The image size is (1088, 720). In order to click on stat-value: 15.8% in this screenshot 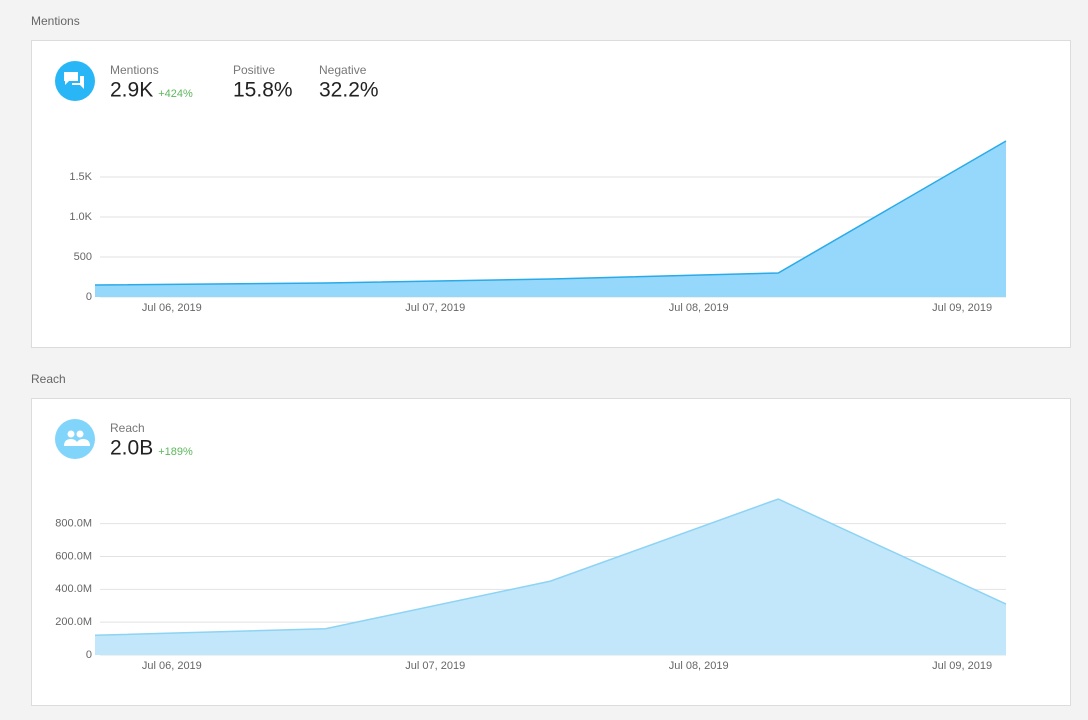, I will do `click(263, 90)`.